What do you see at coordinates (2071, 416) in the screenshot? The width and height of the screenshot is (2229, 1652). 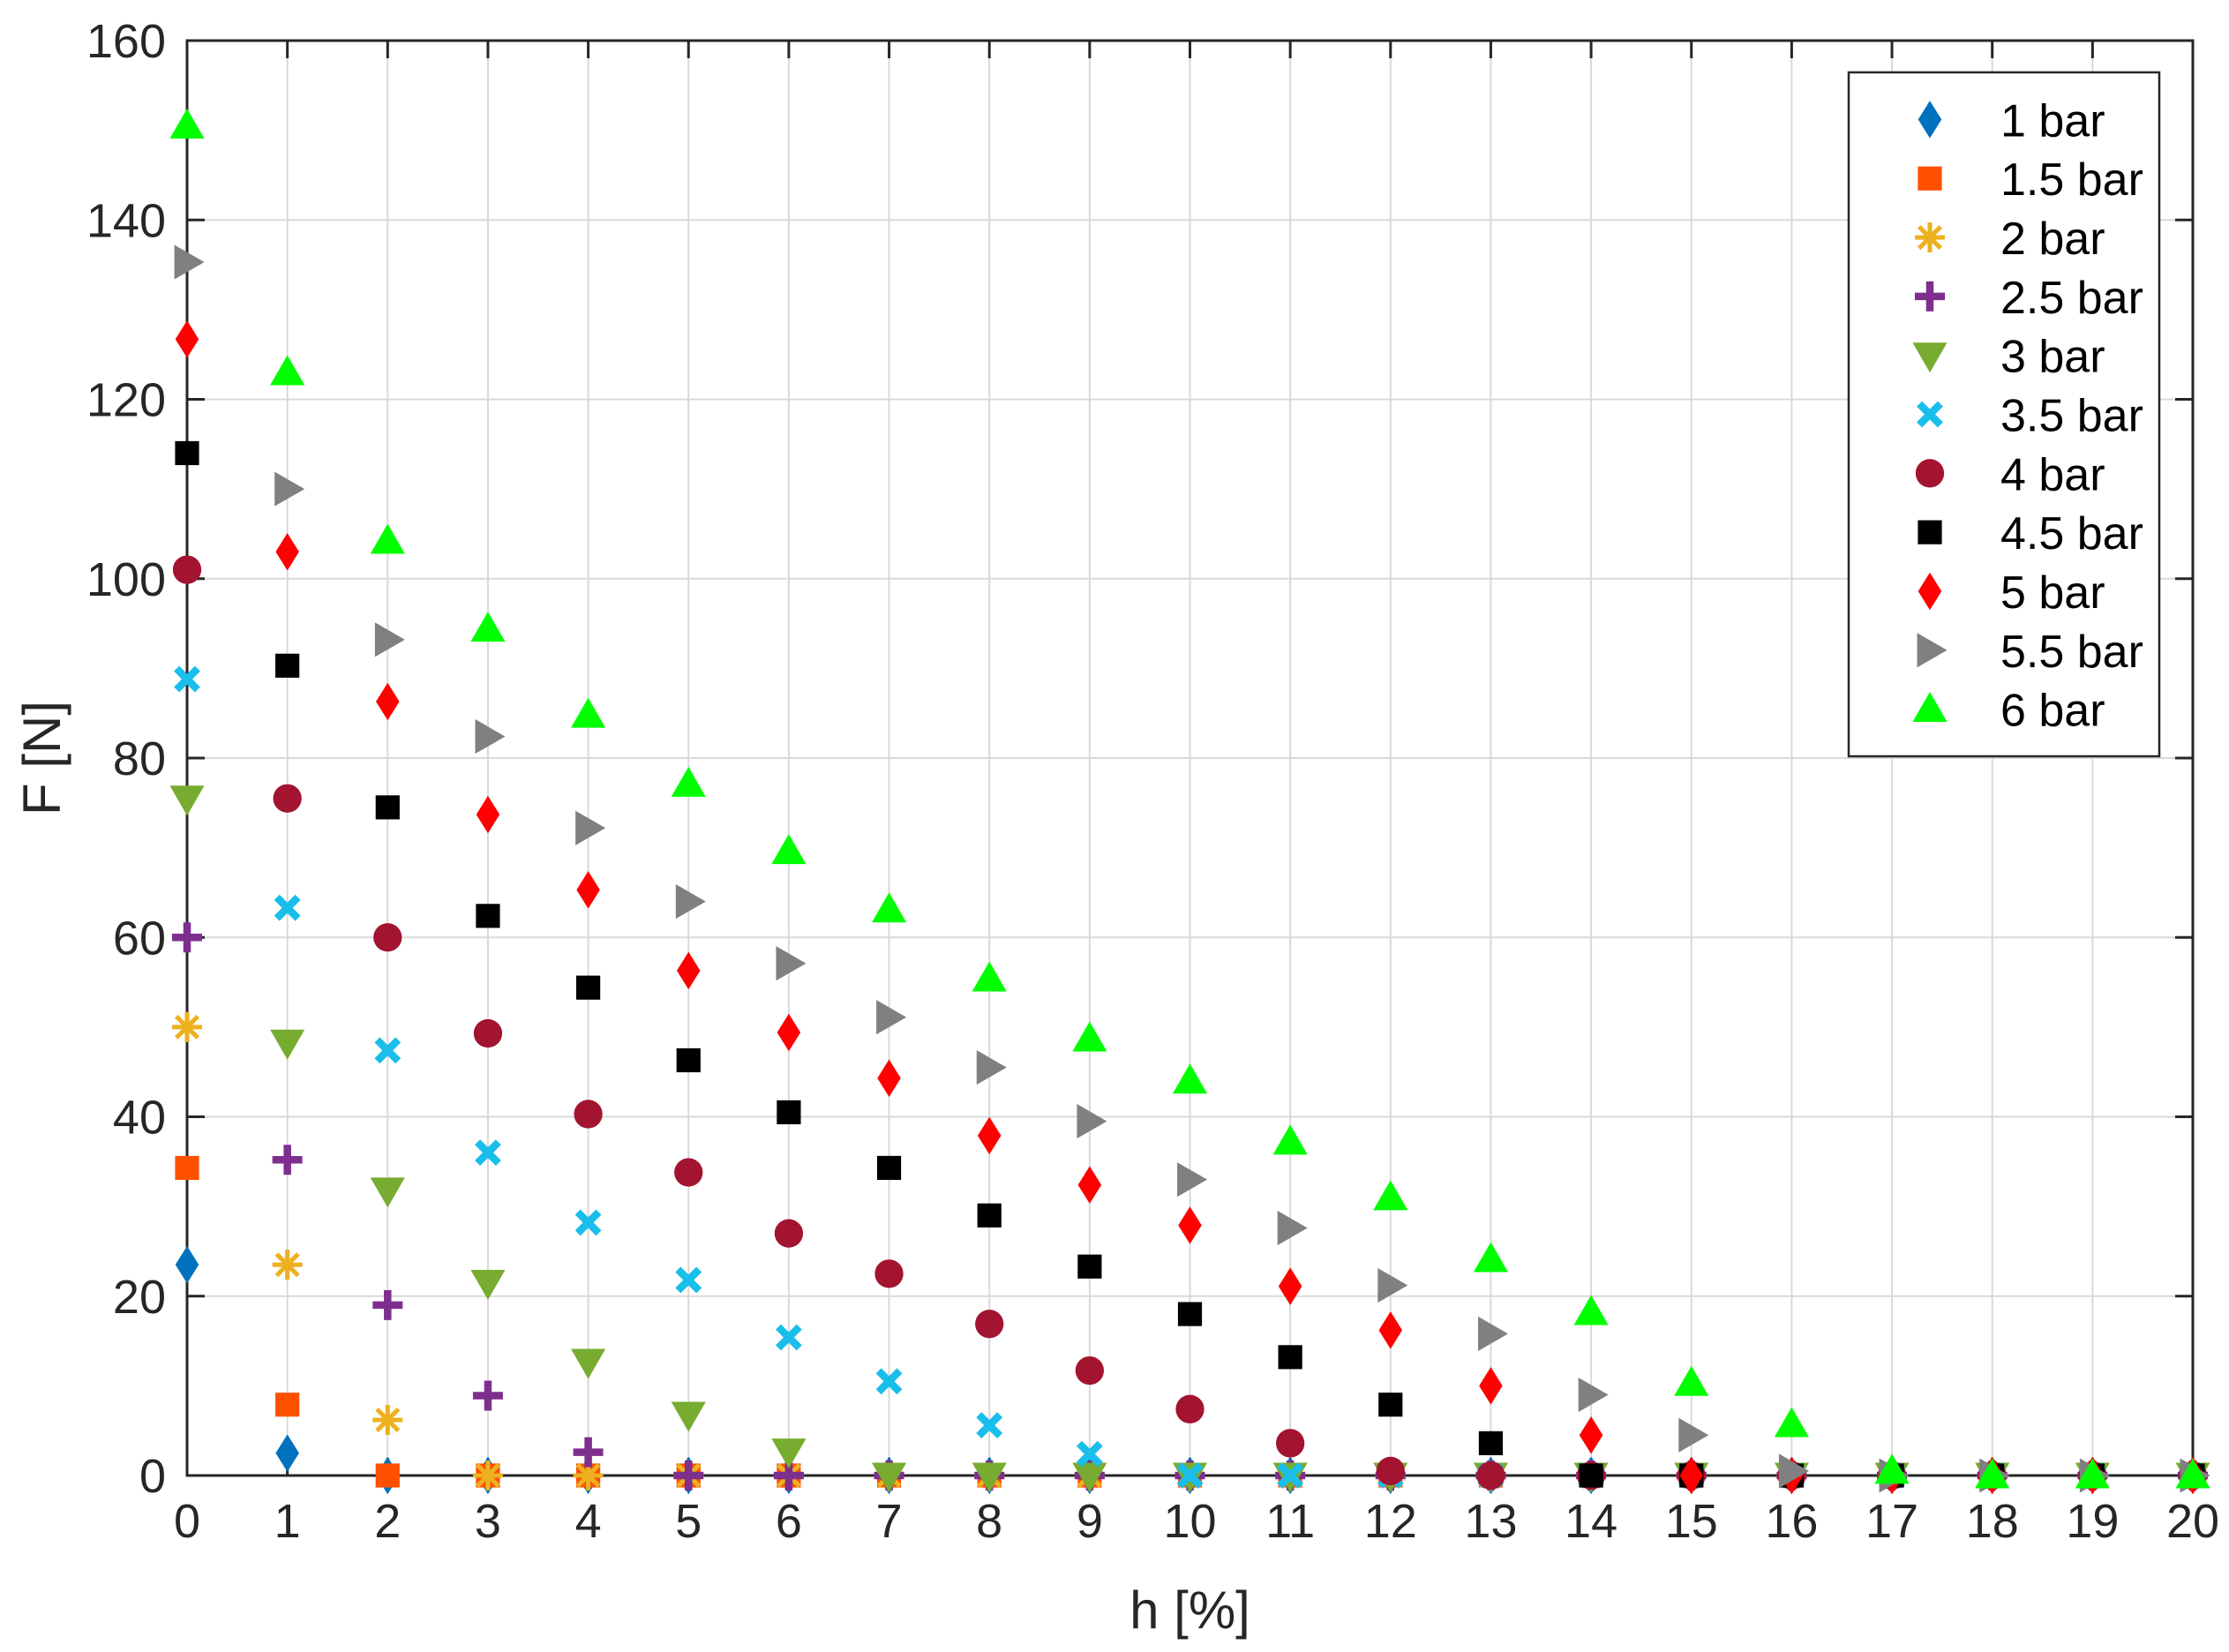 I see `legend-label: 3.5 bar` at bounding box center [2071, 416].